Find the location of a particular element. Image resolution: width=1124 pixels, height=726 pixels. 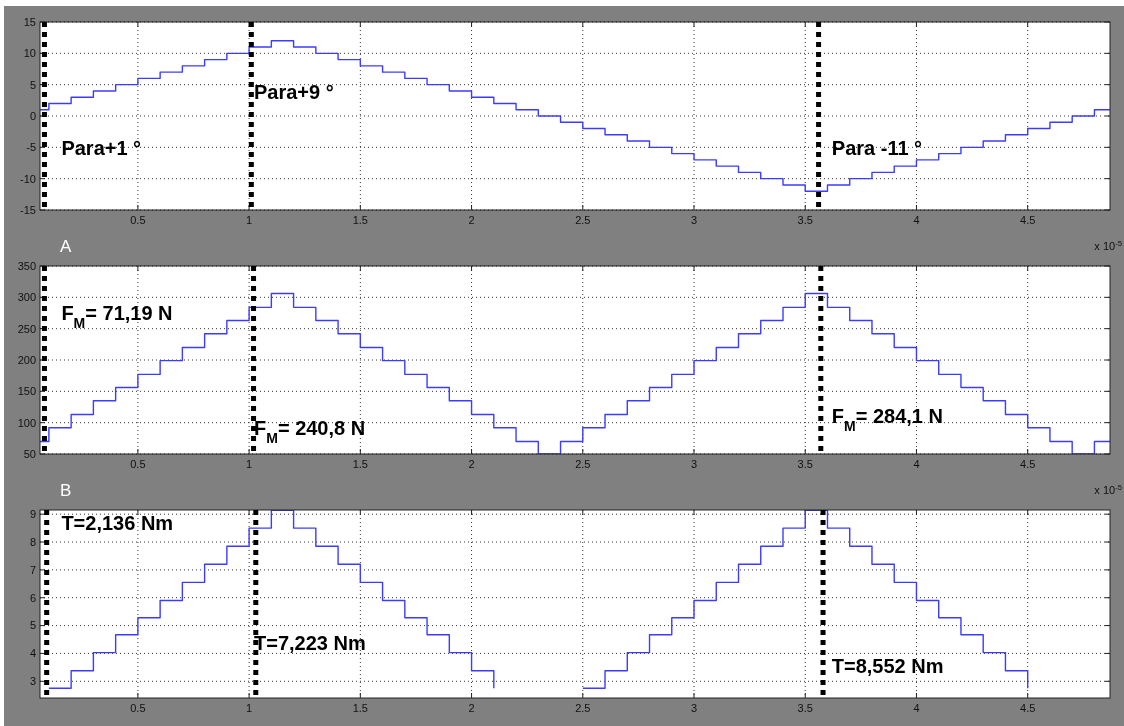

chart-title: B is located at coordinates (66, 490).